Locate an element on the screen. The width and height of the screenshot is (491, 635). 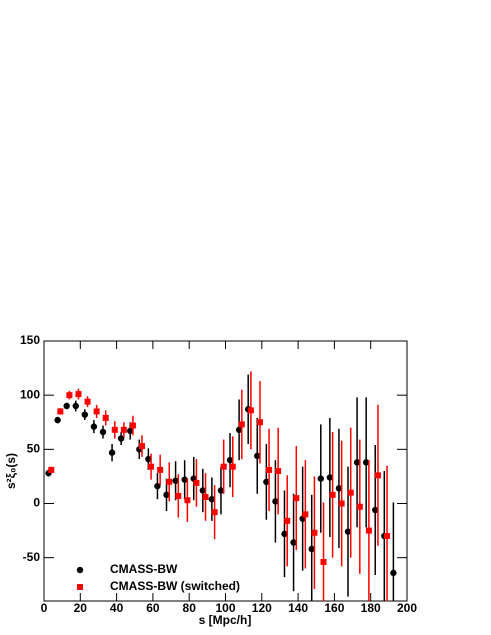
y-tick-label: 150 is located at coordinates (30, 340).